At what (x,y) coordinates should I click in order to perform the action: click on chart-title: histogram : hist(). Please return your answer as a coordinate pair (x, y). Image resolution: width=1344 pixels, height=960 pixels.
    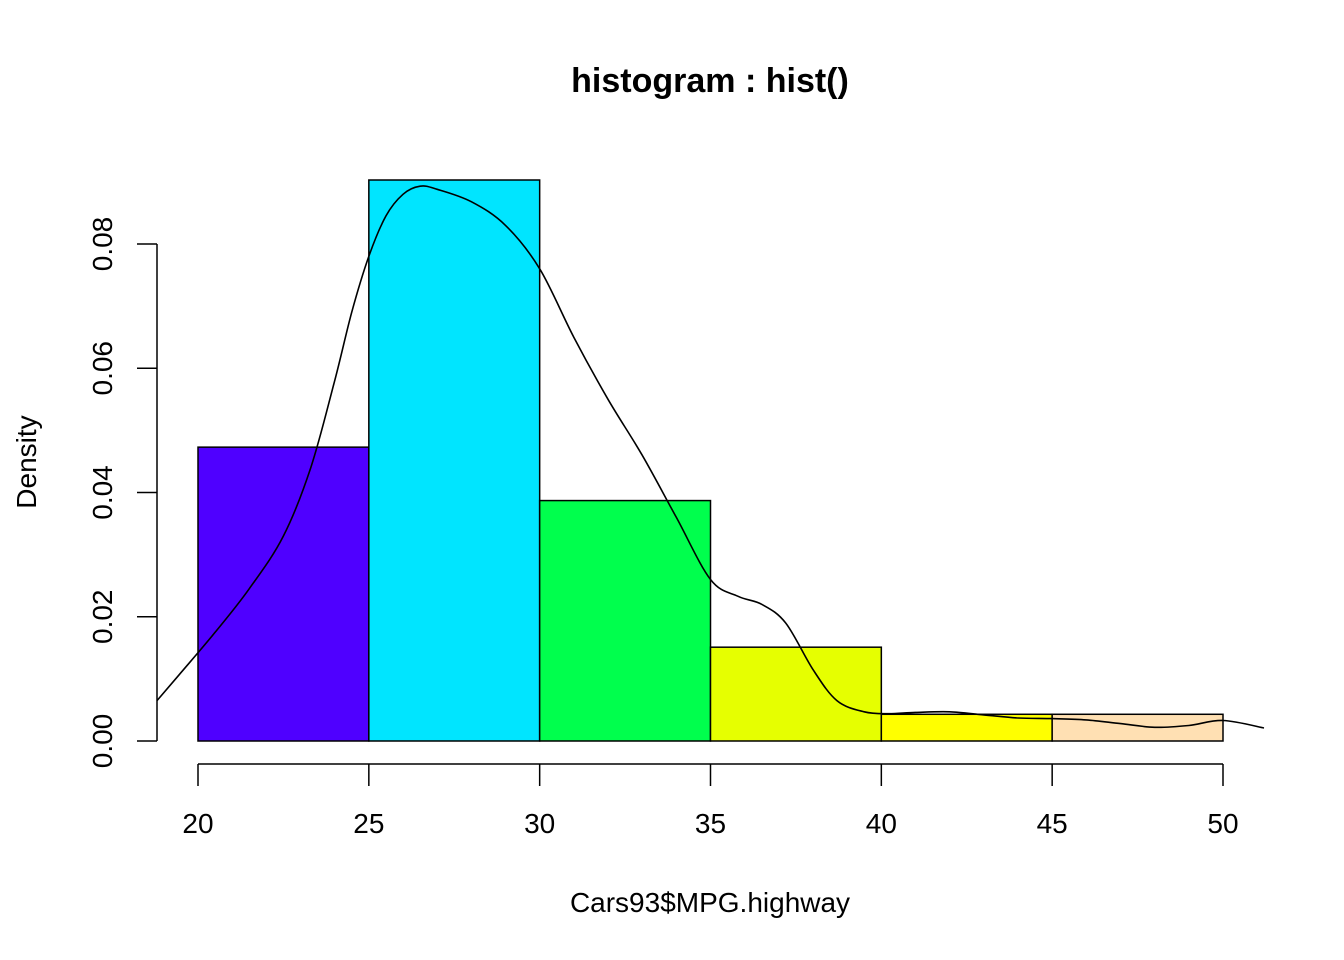
    Looking at the image, I should click on (710, 81).